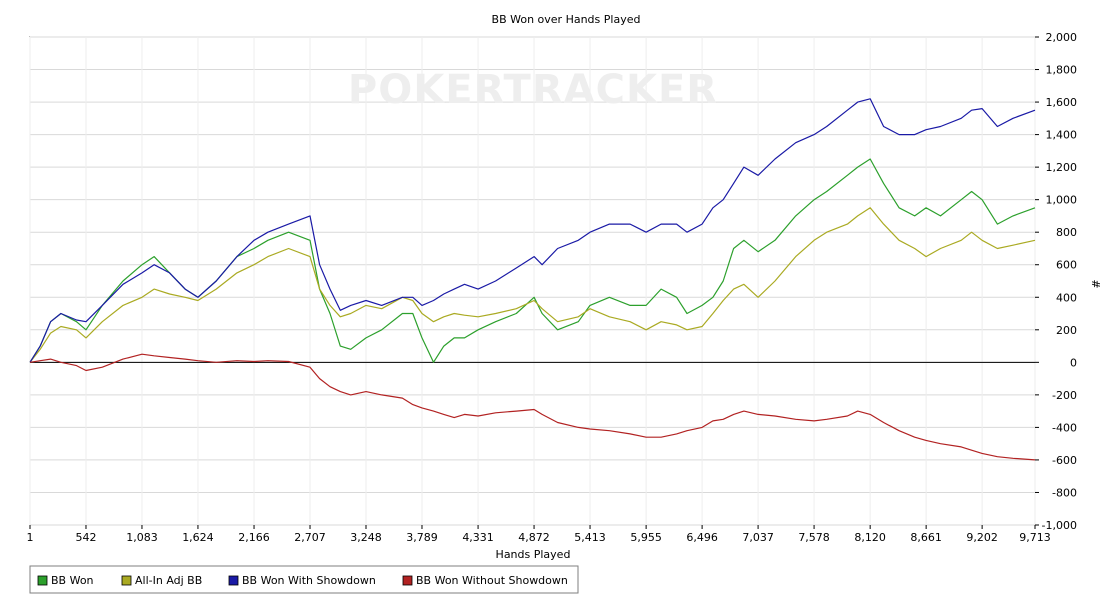 This screenshot has height=613, width=1119. I want to click on x-tick-label: 5,955, so click(646, 537).